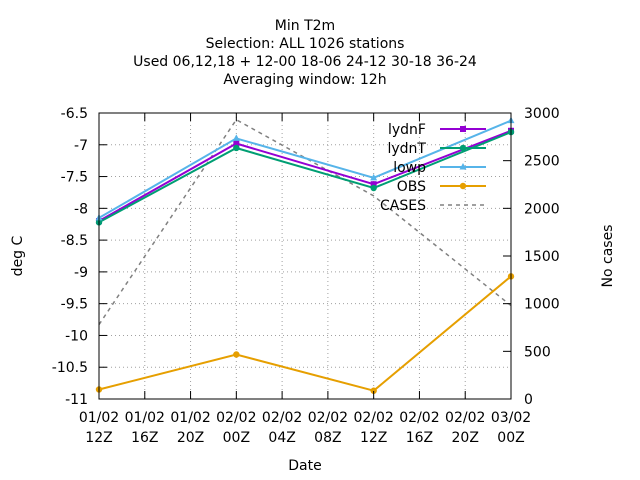 The width and height of the screenshot is (640, 480). What do you see at coordinates (81, 273) in the screenshot?
I see `y-tick-label: -9` at bounding box center [81, 273].